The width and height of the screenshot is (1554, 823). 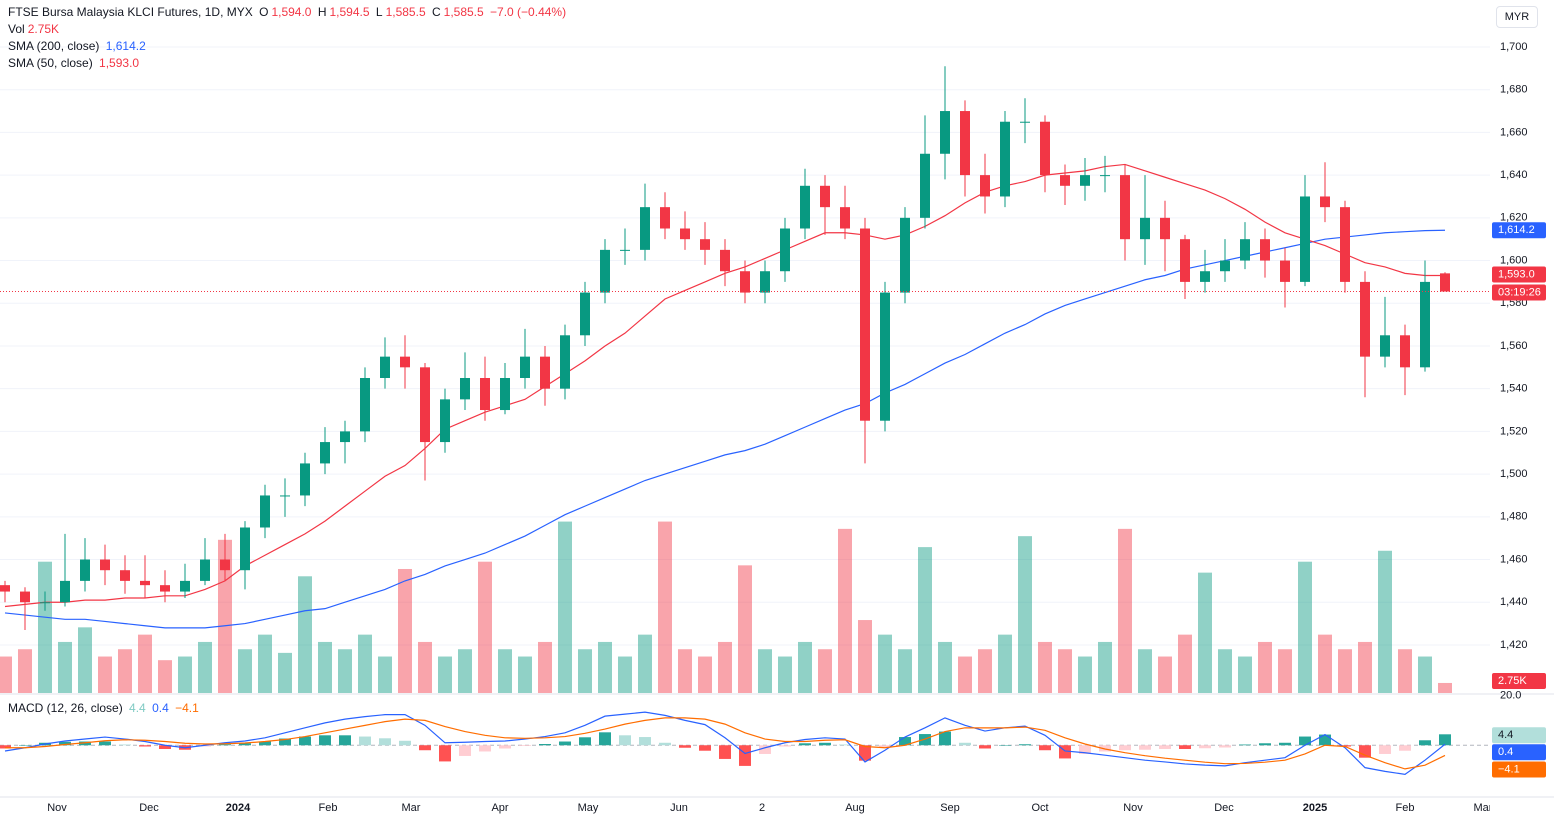 What do you see at coordinates (1514, 559) in the screenshot?
I see `y-tick-label: 1,460` at bounding box center [1514, 559].